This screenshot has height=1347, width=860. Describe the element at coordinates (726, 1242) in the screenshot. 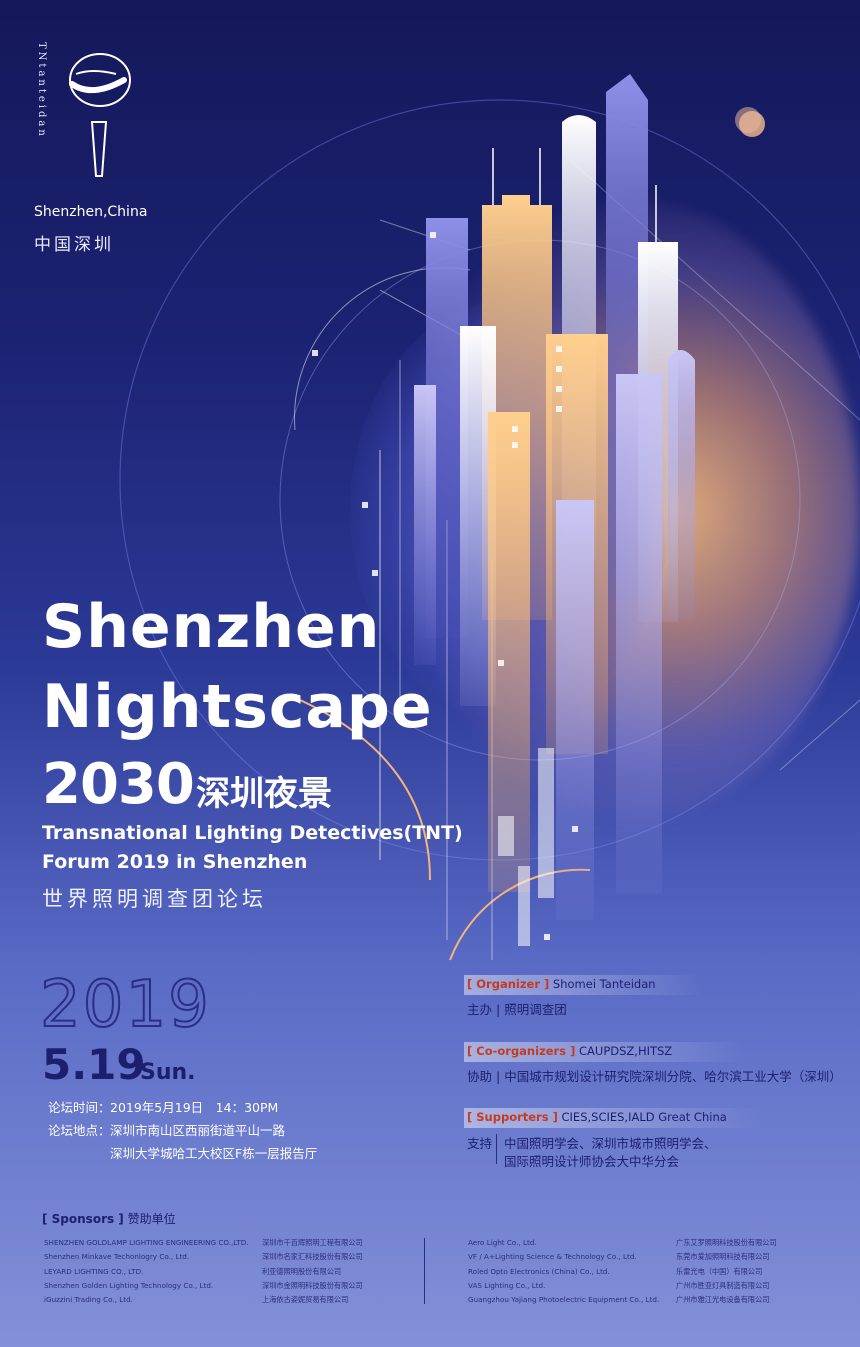

I see `sponsor-item: 广东艾罗照明科技股份有限公司` at that location.